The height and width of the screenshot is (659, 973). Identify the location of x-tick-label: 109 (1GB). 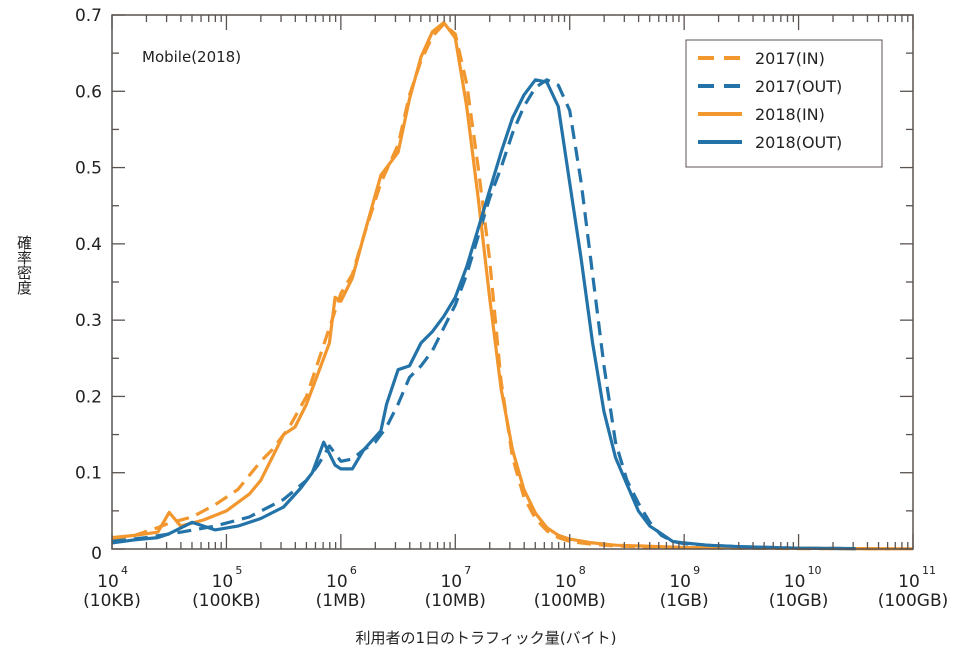
(684, 587).